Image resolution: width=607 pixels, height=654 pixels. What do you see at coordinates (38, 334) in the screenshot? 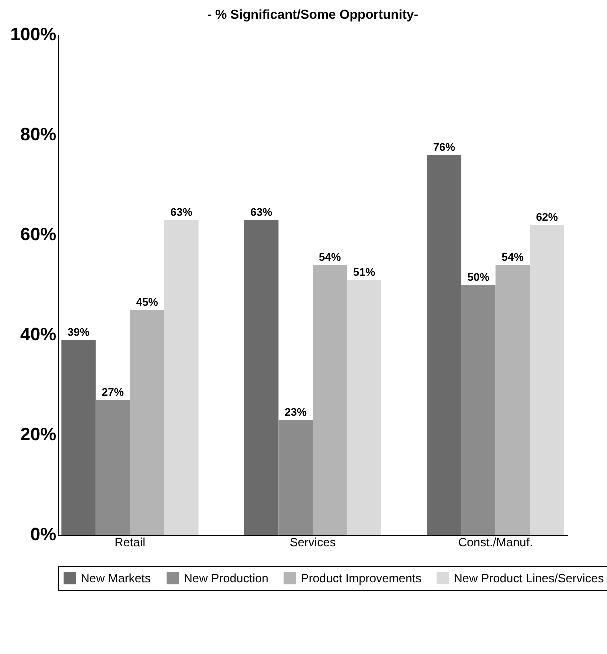
I see `y-tick-label: 40%` at bounding box center [38, 334].